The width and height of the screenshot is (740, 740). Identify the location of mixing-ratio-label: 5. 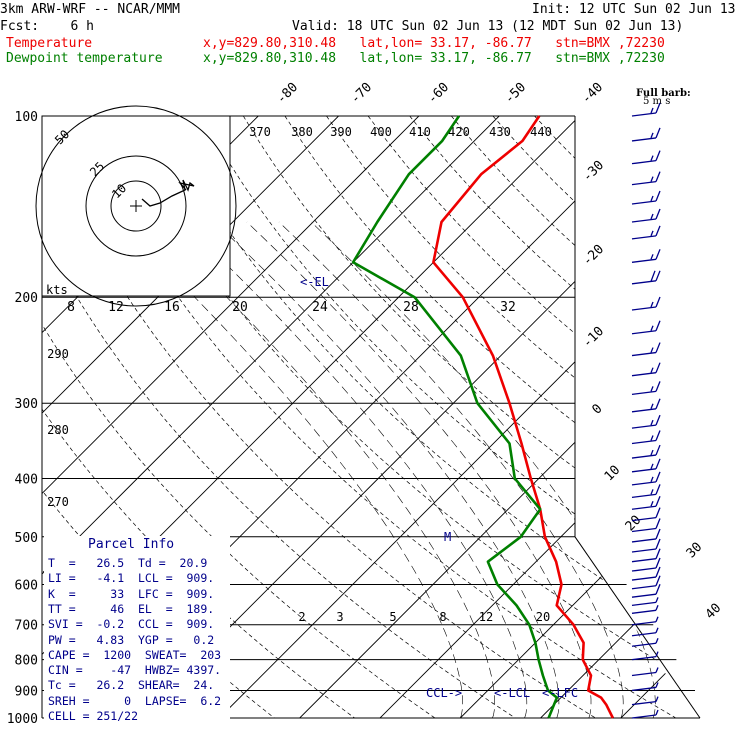
(392, 617).